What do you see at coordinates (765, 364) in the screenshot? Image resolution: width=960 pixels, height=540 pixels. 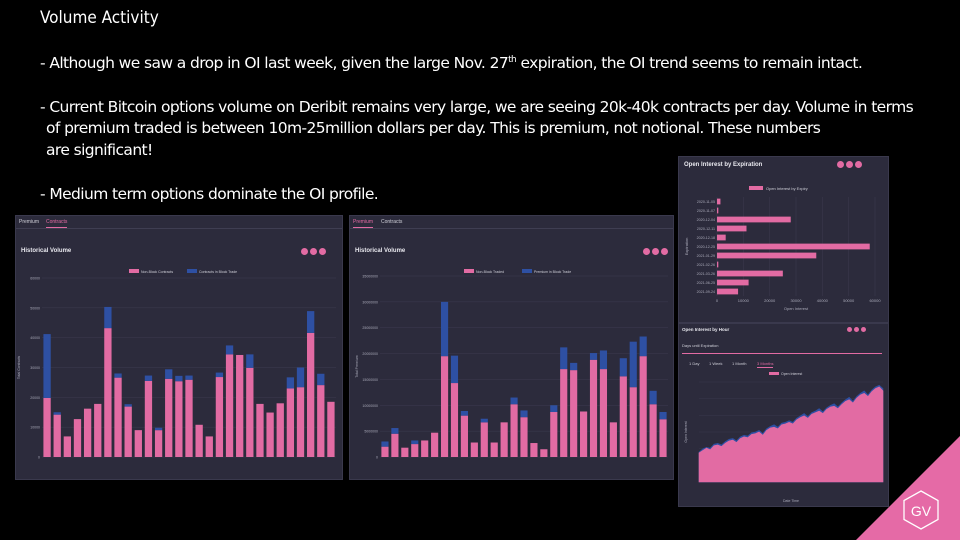 I see `range-3-months: 3 Months` at bounding box center [765, 364].